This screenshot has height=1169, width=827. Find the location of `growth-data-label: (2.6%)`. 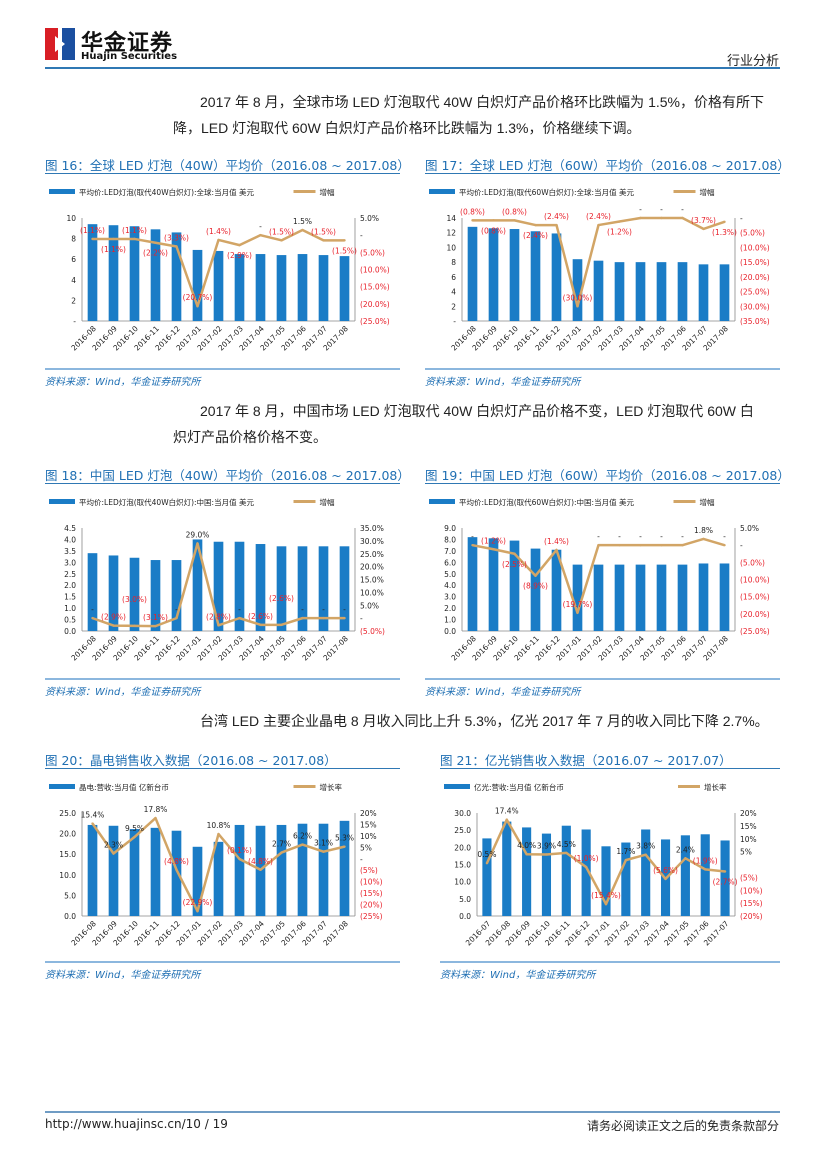

growth-data-label: (2.6%) is located at coordinates (281, 598).